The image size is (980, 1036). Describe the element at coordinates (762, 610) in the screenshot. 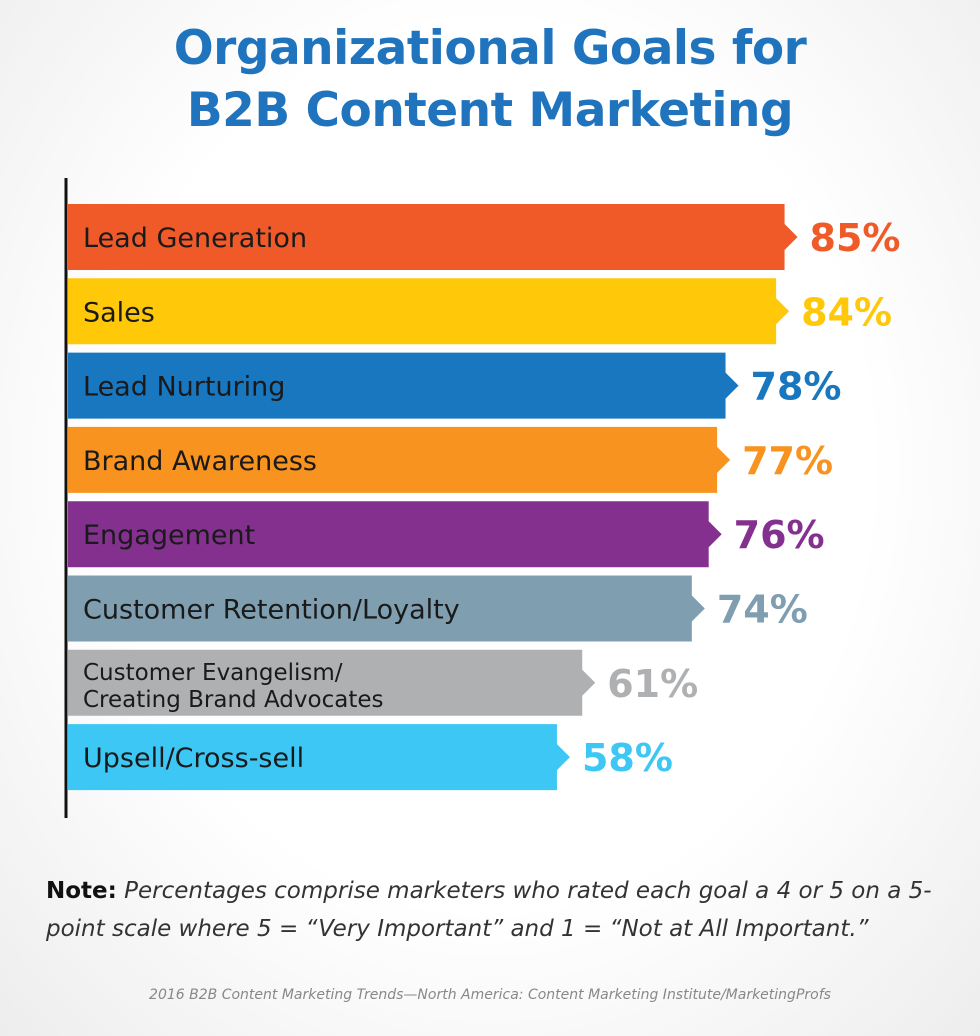

I see `value-label-5: 74%` at that location.